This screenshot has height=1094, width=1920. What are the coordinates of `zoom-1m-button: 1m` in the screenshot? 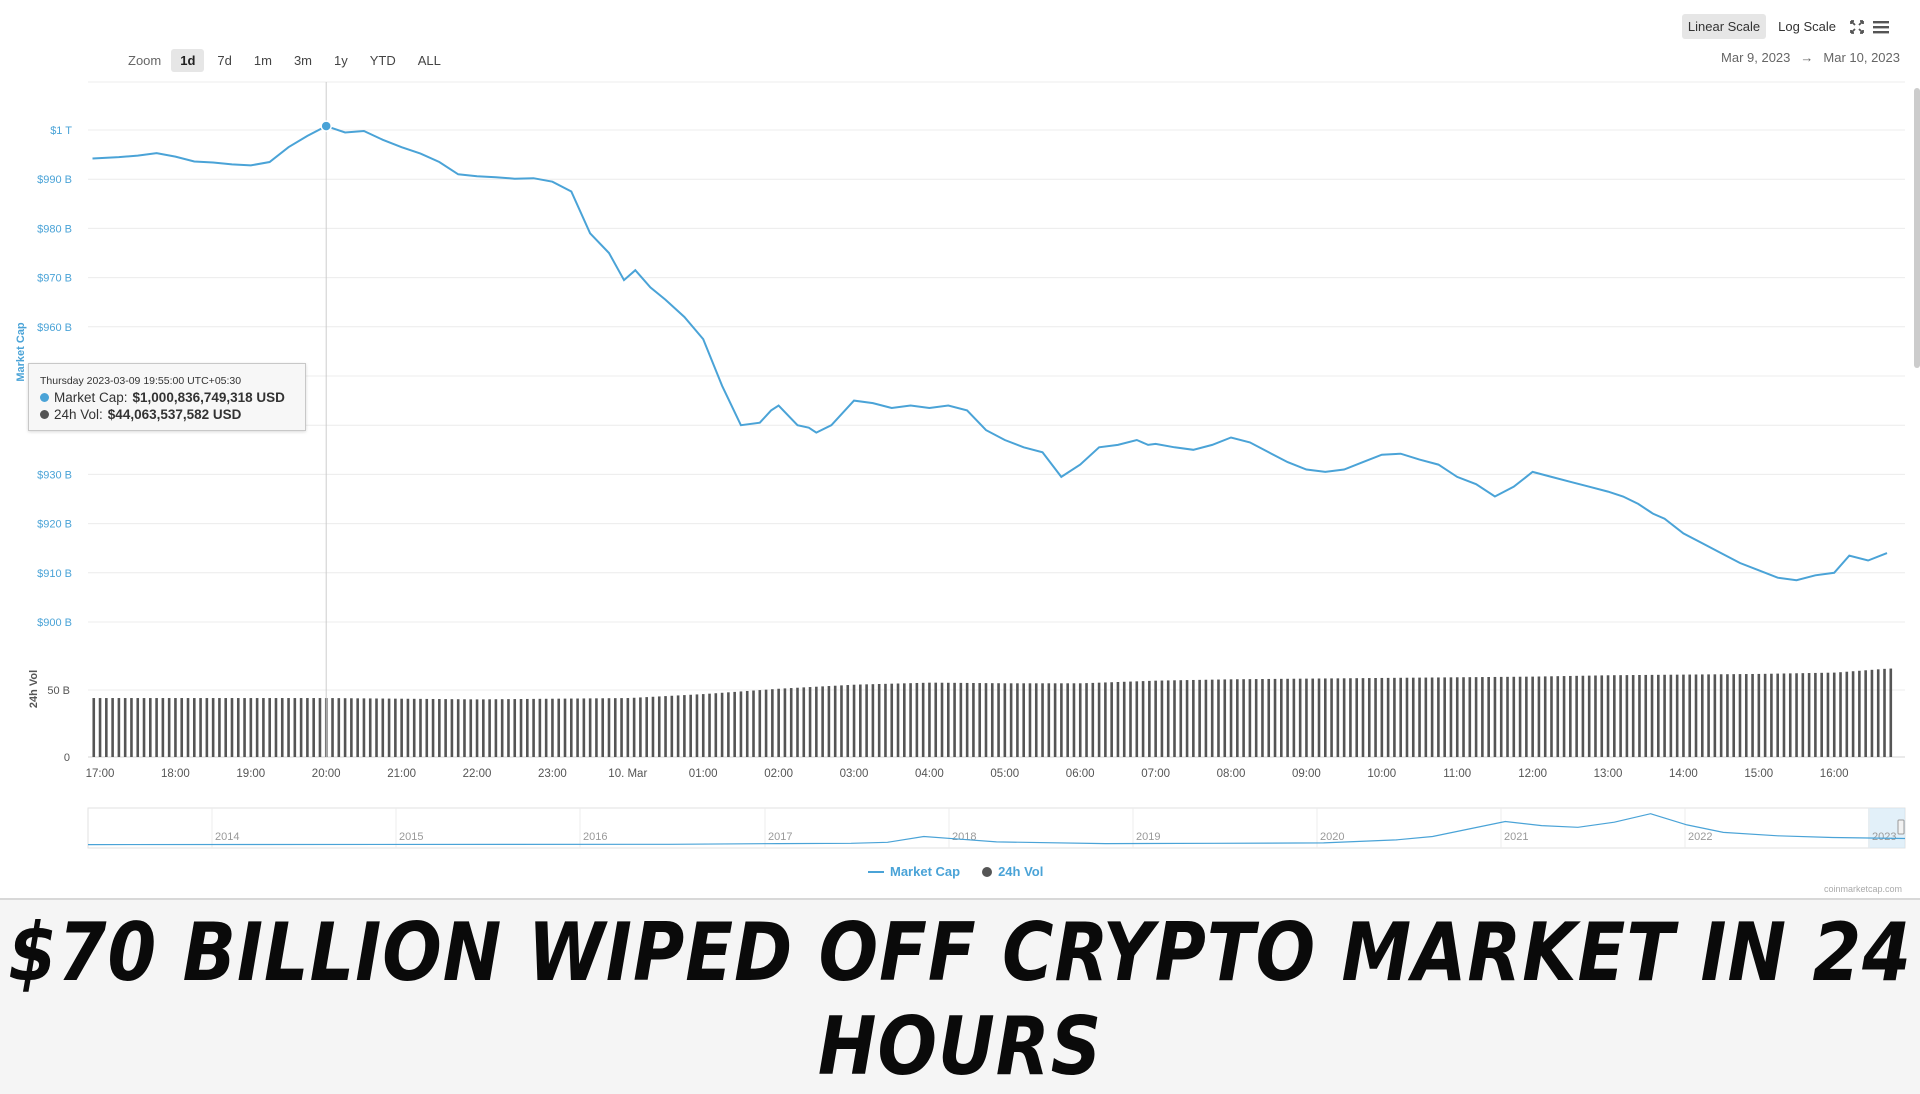 It's located at (262, 60).